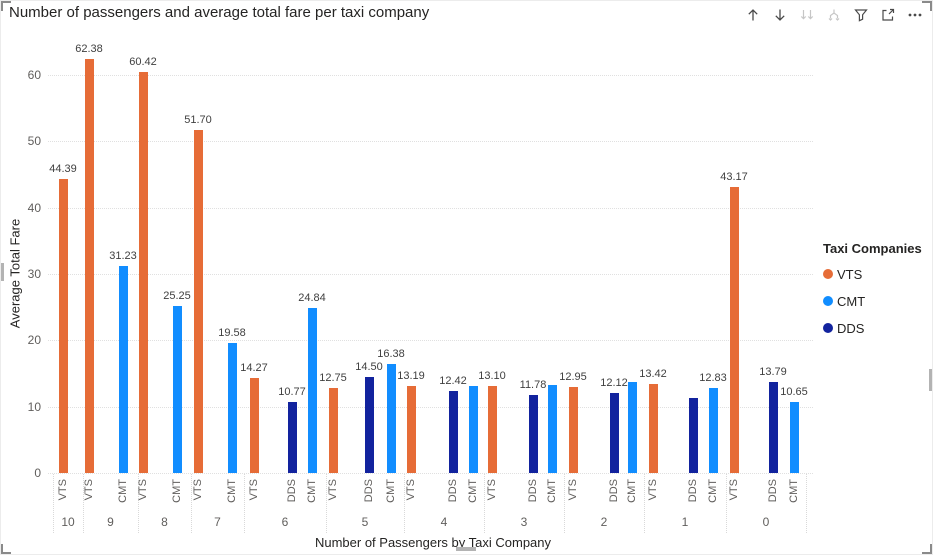 Image resolution: width=933 pixels, height=555 pixels. What do you see at coordinates (6, 6) in the screenshot?
I see `resize-handle-top-left` at bounding box center [6, 6].